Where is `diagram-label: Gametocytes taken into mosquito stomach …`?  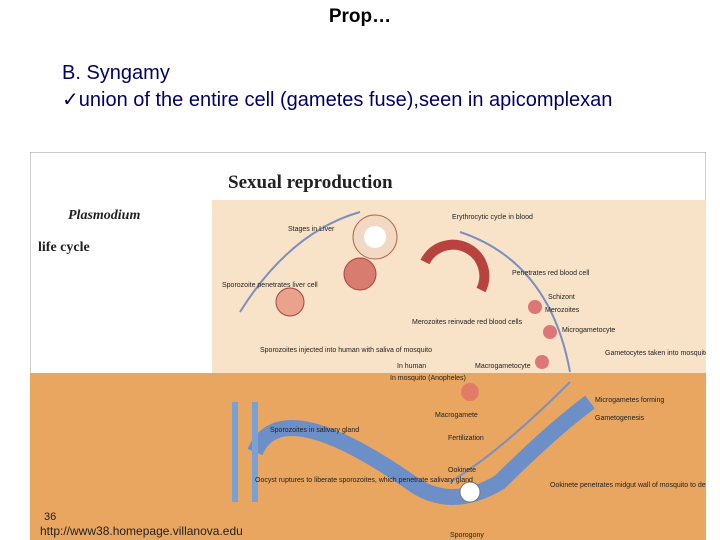
diagram-label: Gametocytes taken into mosquito stomach … is located at coordinates (655, 353).